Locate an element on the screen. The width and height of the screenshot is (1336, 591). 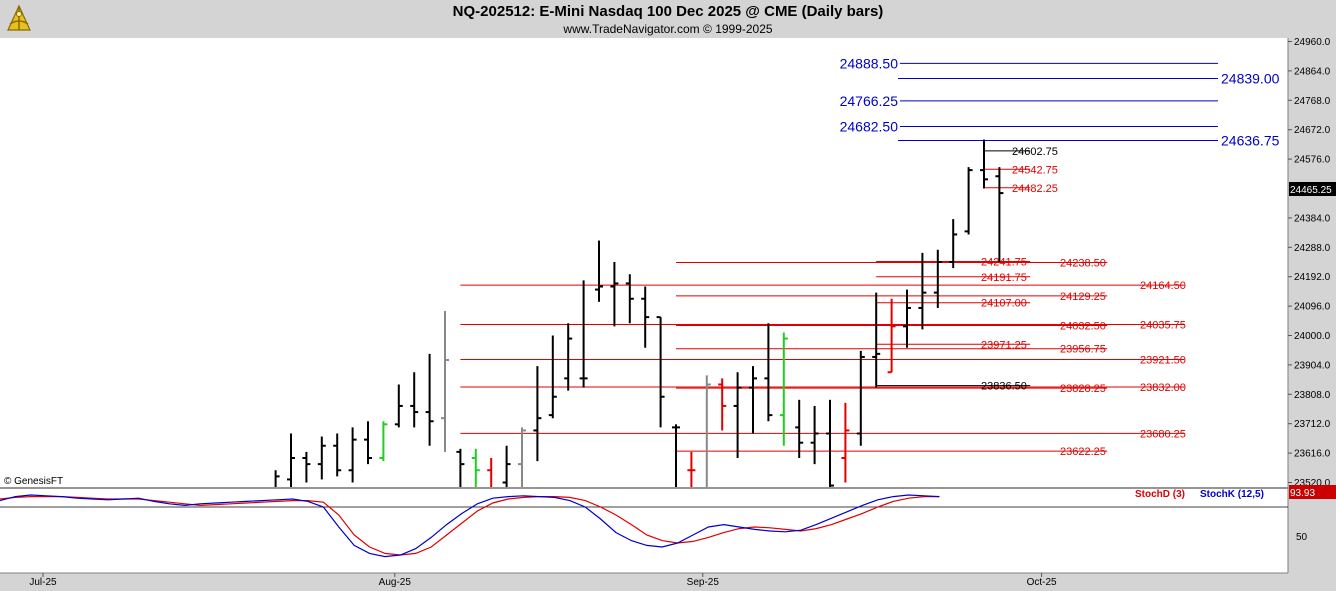
stoch-tick-50: 50 is located at coordinates (1302, 537).